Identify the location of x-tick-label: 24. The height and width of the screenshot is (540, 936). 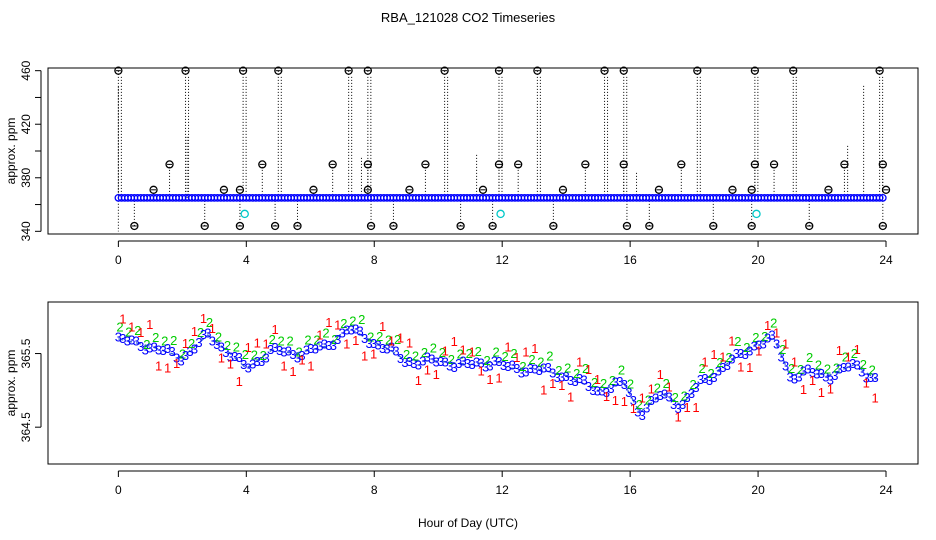
(886, 260).